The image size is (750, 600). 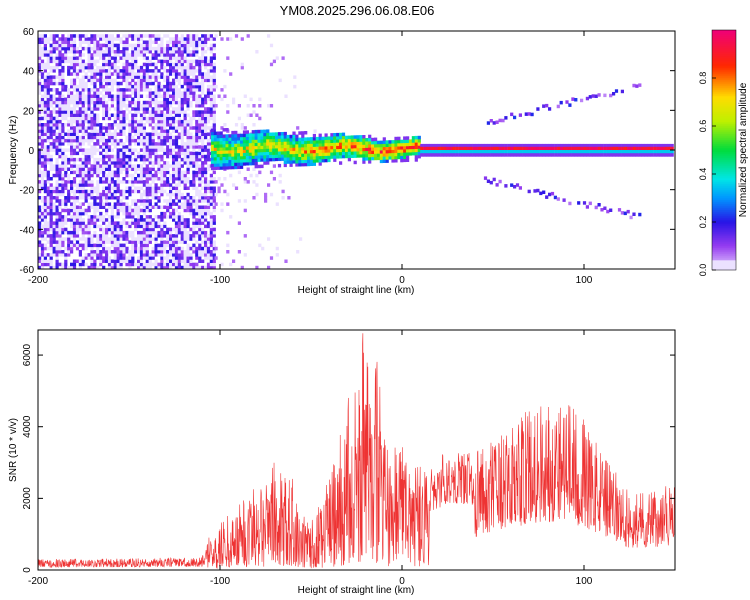 What do you see at coordinates (220, 280) in the screenshot?
I see `spectrogram-x-tick-label: -100` at bounding box center [220, 280].